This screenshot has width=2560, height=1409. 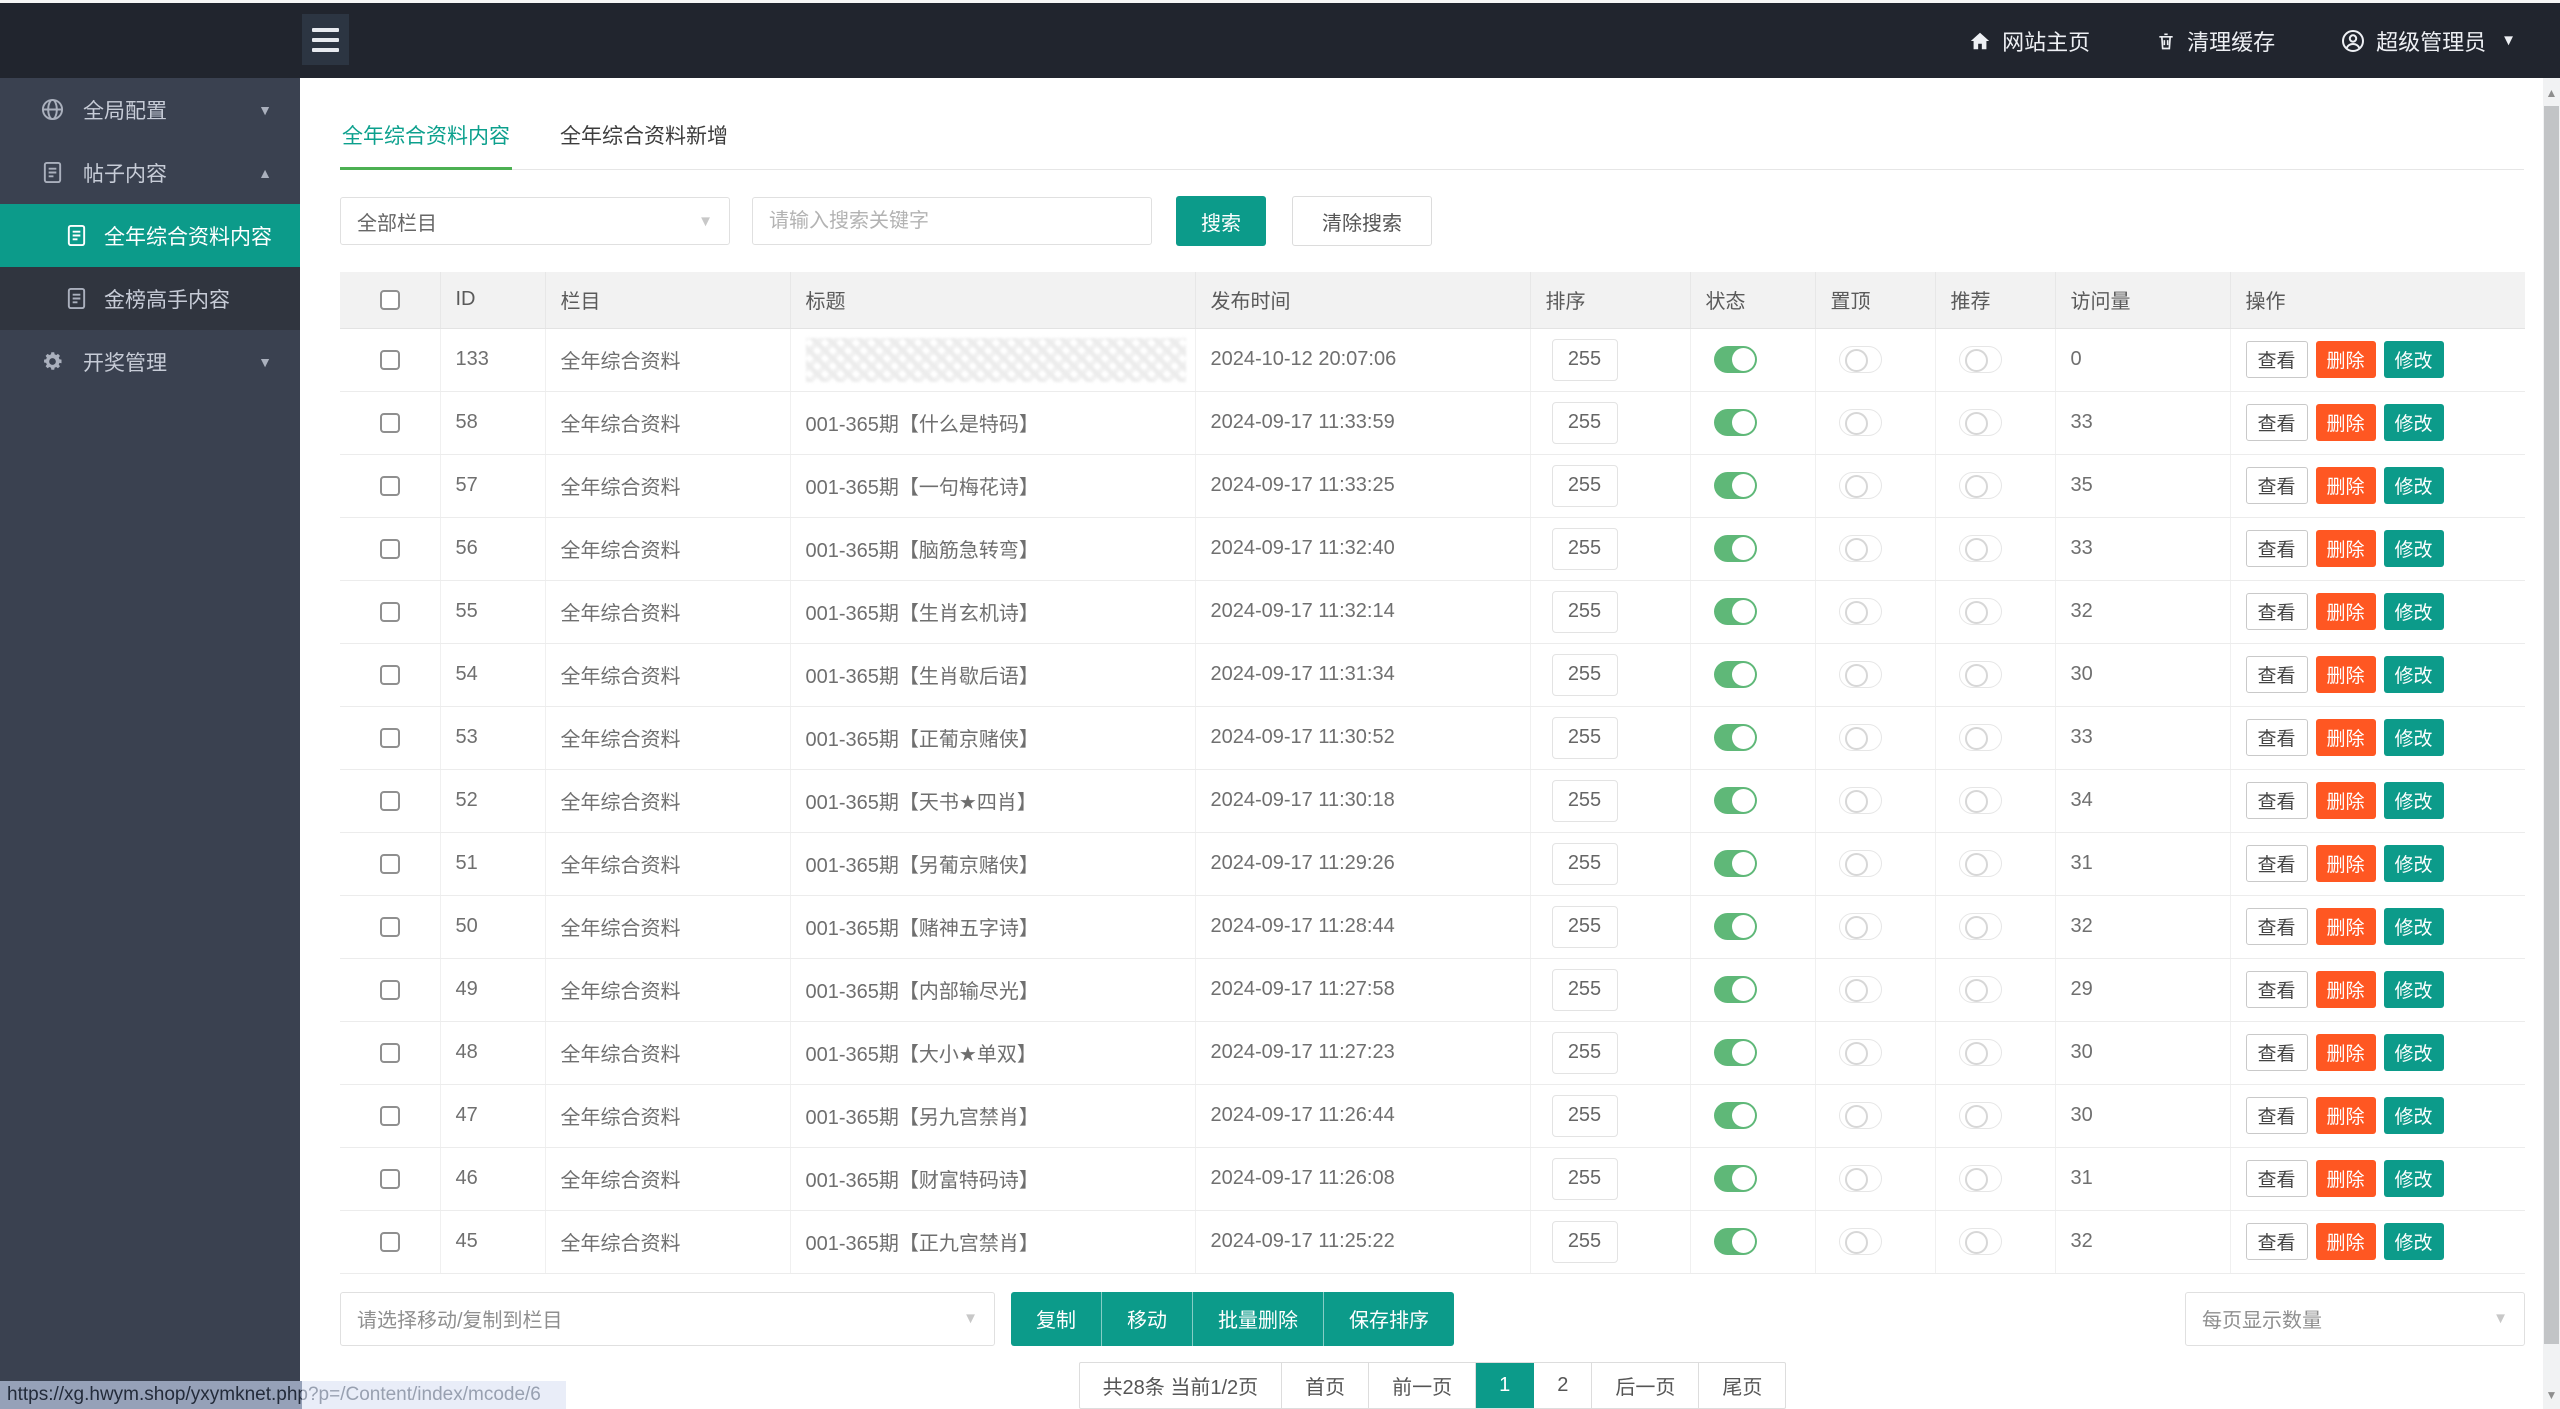 I want to click on per-page-select: 每页显示数量 ▼, so click(x=2355, y=1318).